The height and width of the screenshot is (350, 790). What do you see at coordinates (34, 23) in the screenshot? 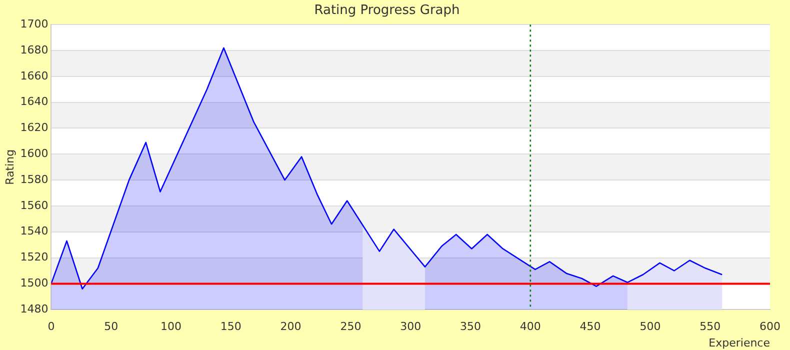
I see `y-tick-label: 1700` at bounding box center [34, 23].